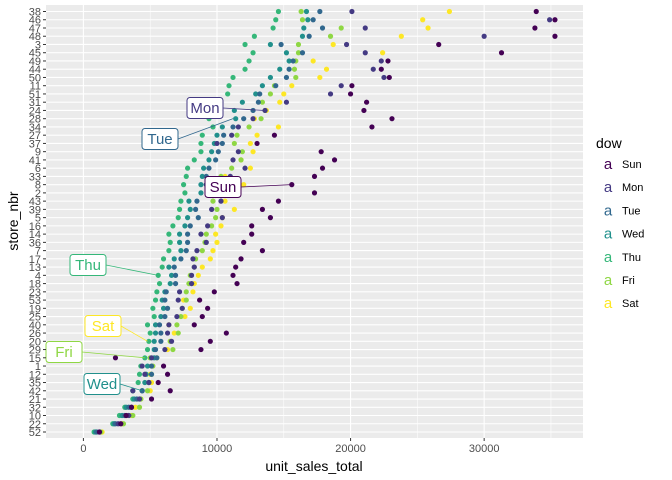 The height and width of the screenshot is (480, 672). What do you see at coordinates (35, 375) in the screenshot?
I see `y-tick-label: 12` at bounding box center [35, 375].